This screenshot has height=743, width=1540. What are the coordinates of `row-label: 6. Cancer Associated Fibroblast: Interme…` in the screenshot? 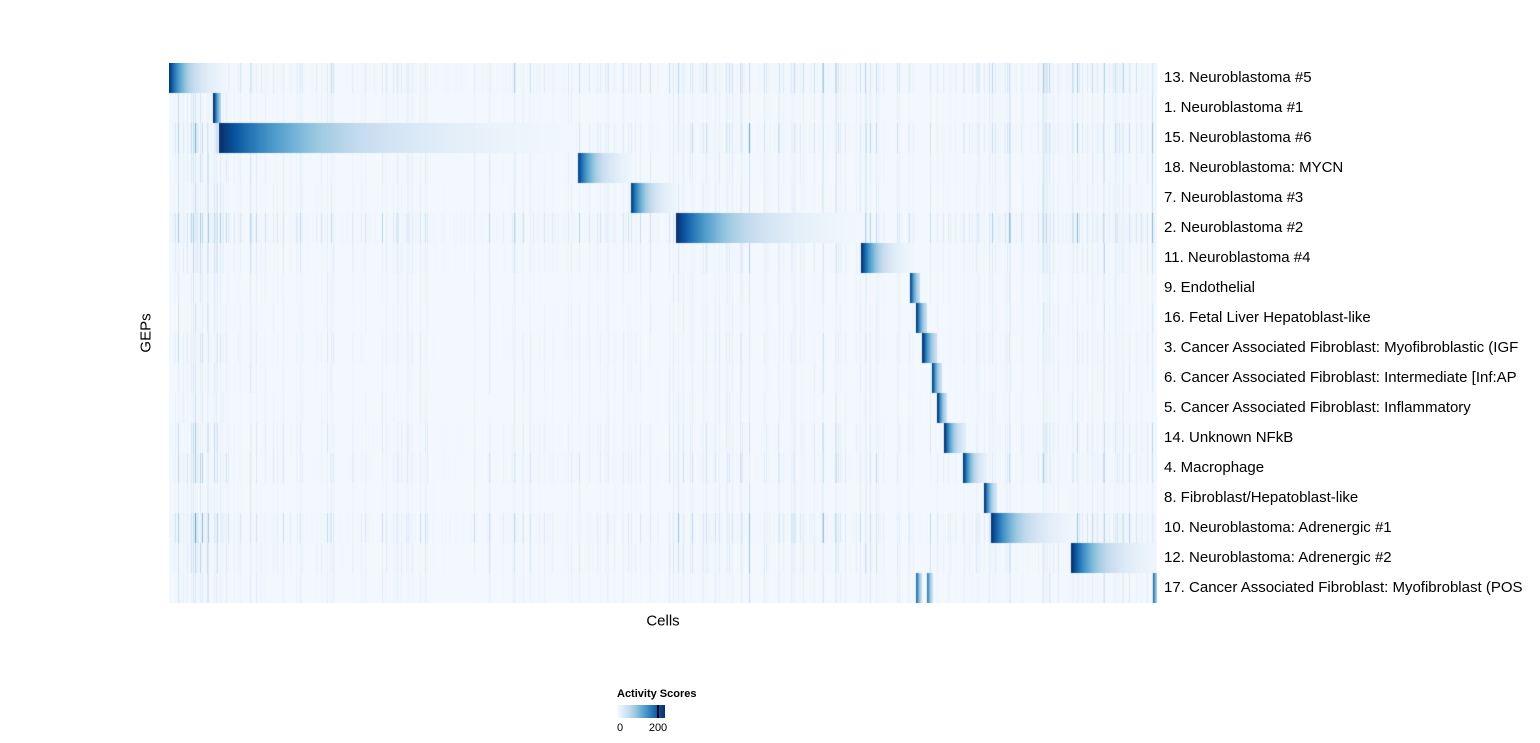 It's located at (1340, 377).